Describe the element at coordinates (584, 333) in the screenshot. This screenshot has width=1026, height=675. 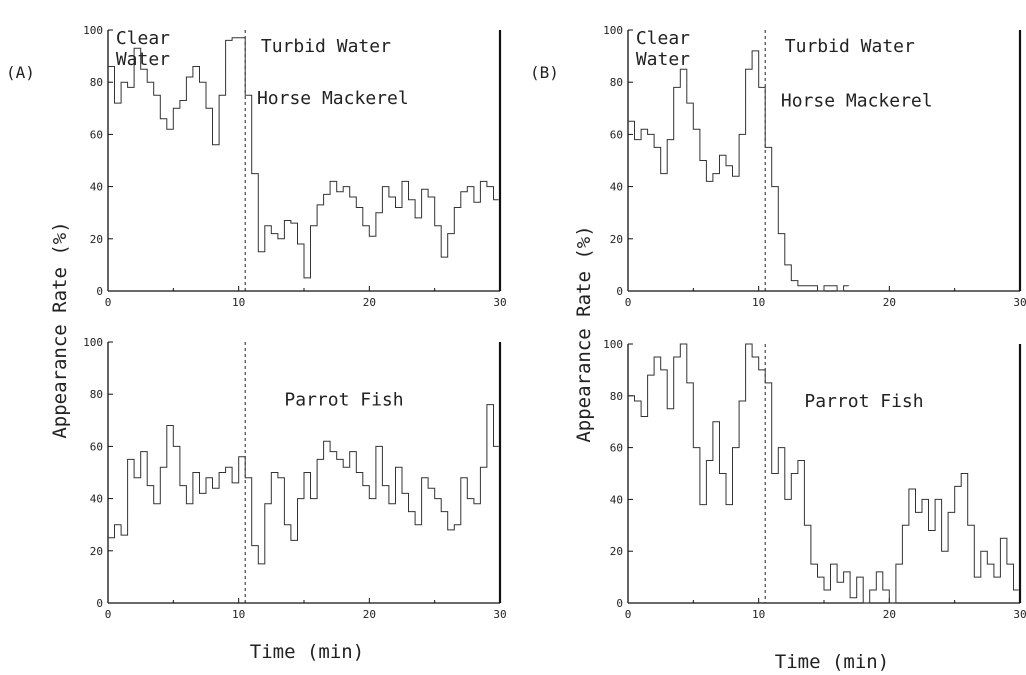
I see `y-axis-label-b: Appearance Rate (%)` at that location.